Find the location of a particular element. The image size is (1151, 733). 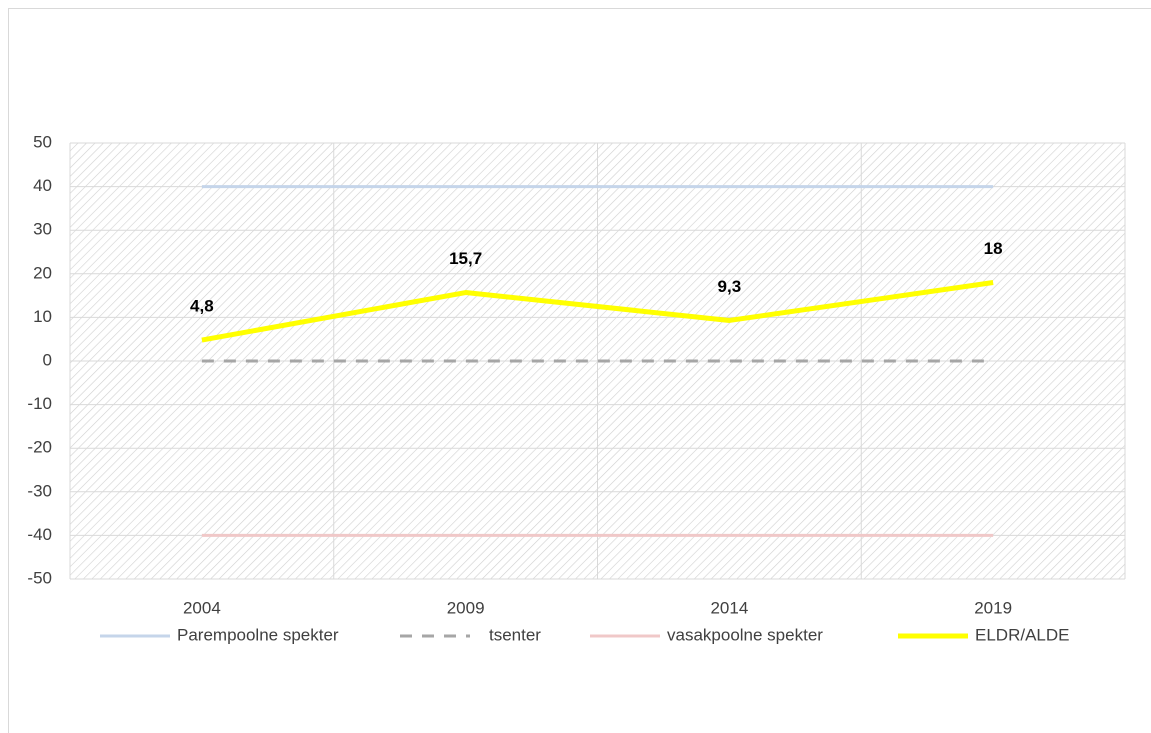

data-label: 18 is located at coordinates (993, 248).